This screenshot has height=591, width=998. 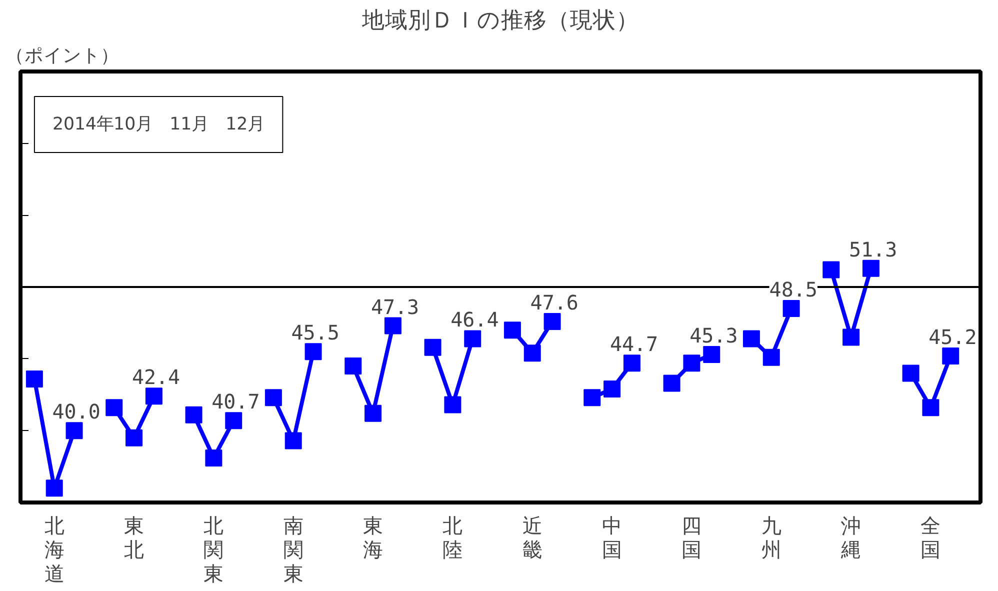 I want to click on x-tick-label: 北陸, so click(x=452, y=538).